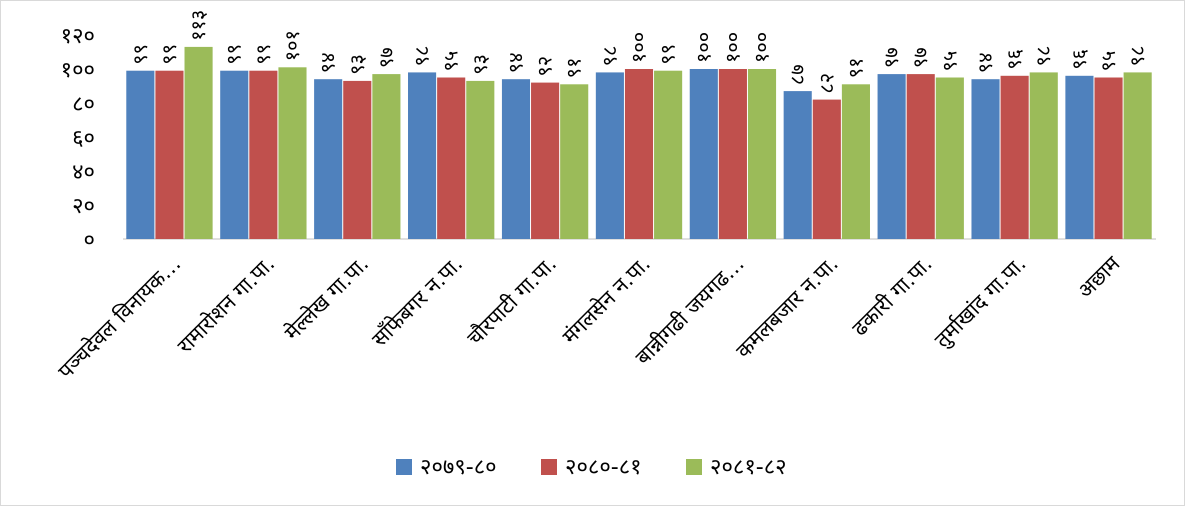  What do you see at coordinates (198, 25) in the screenshot?
I see `data-label: ११३` at bounding box center [198, 25].